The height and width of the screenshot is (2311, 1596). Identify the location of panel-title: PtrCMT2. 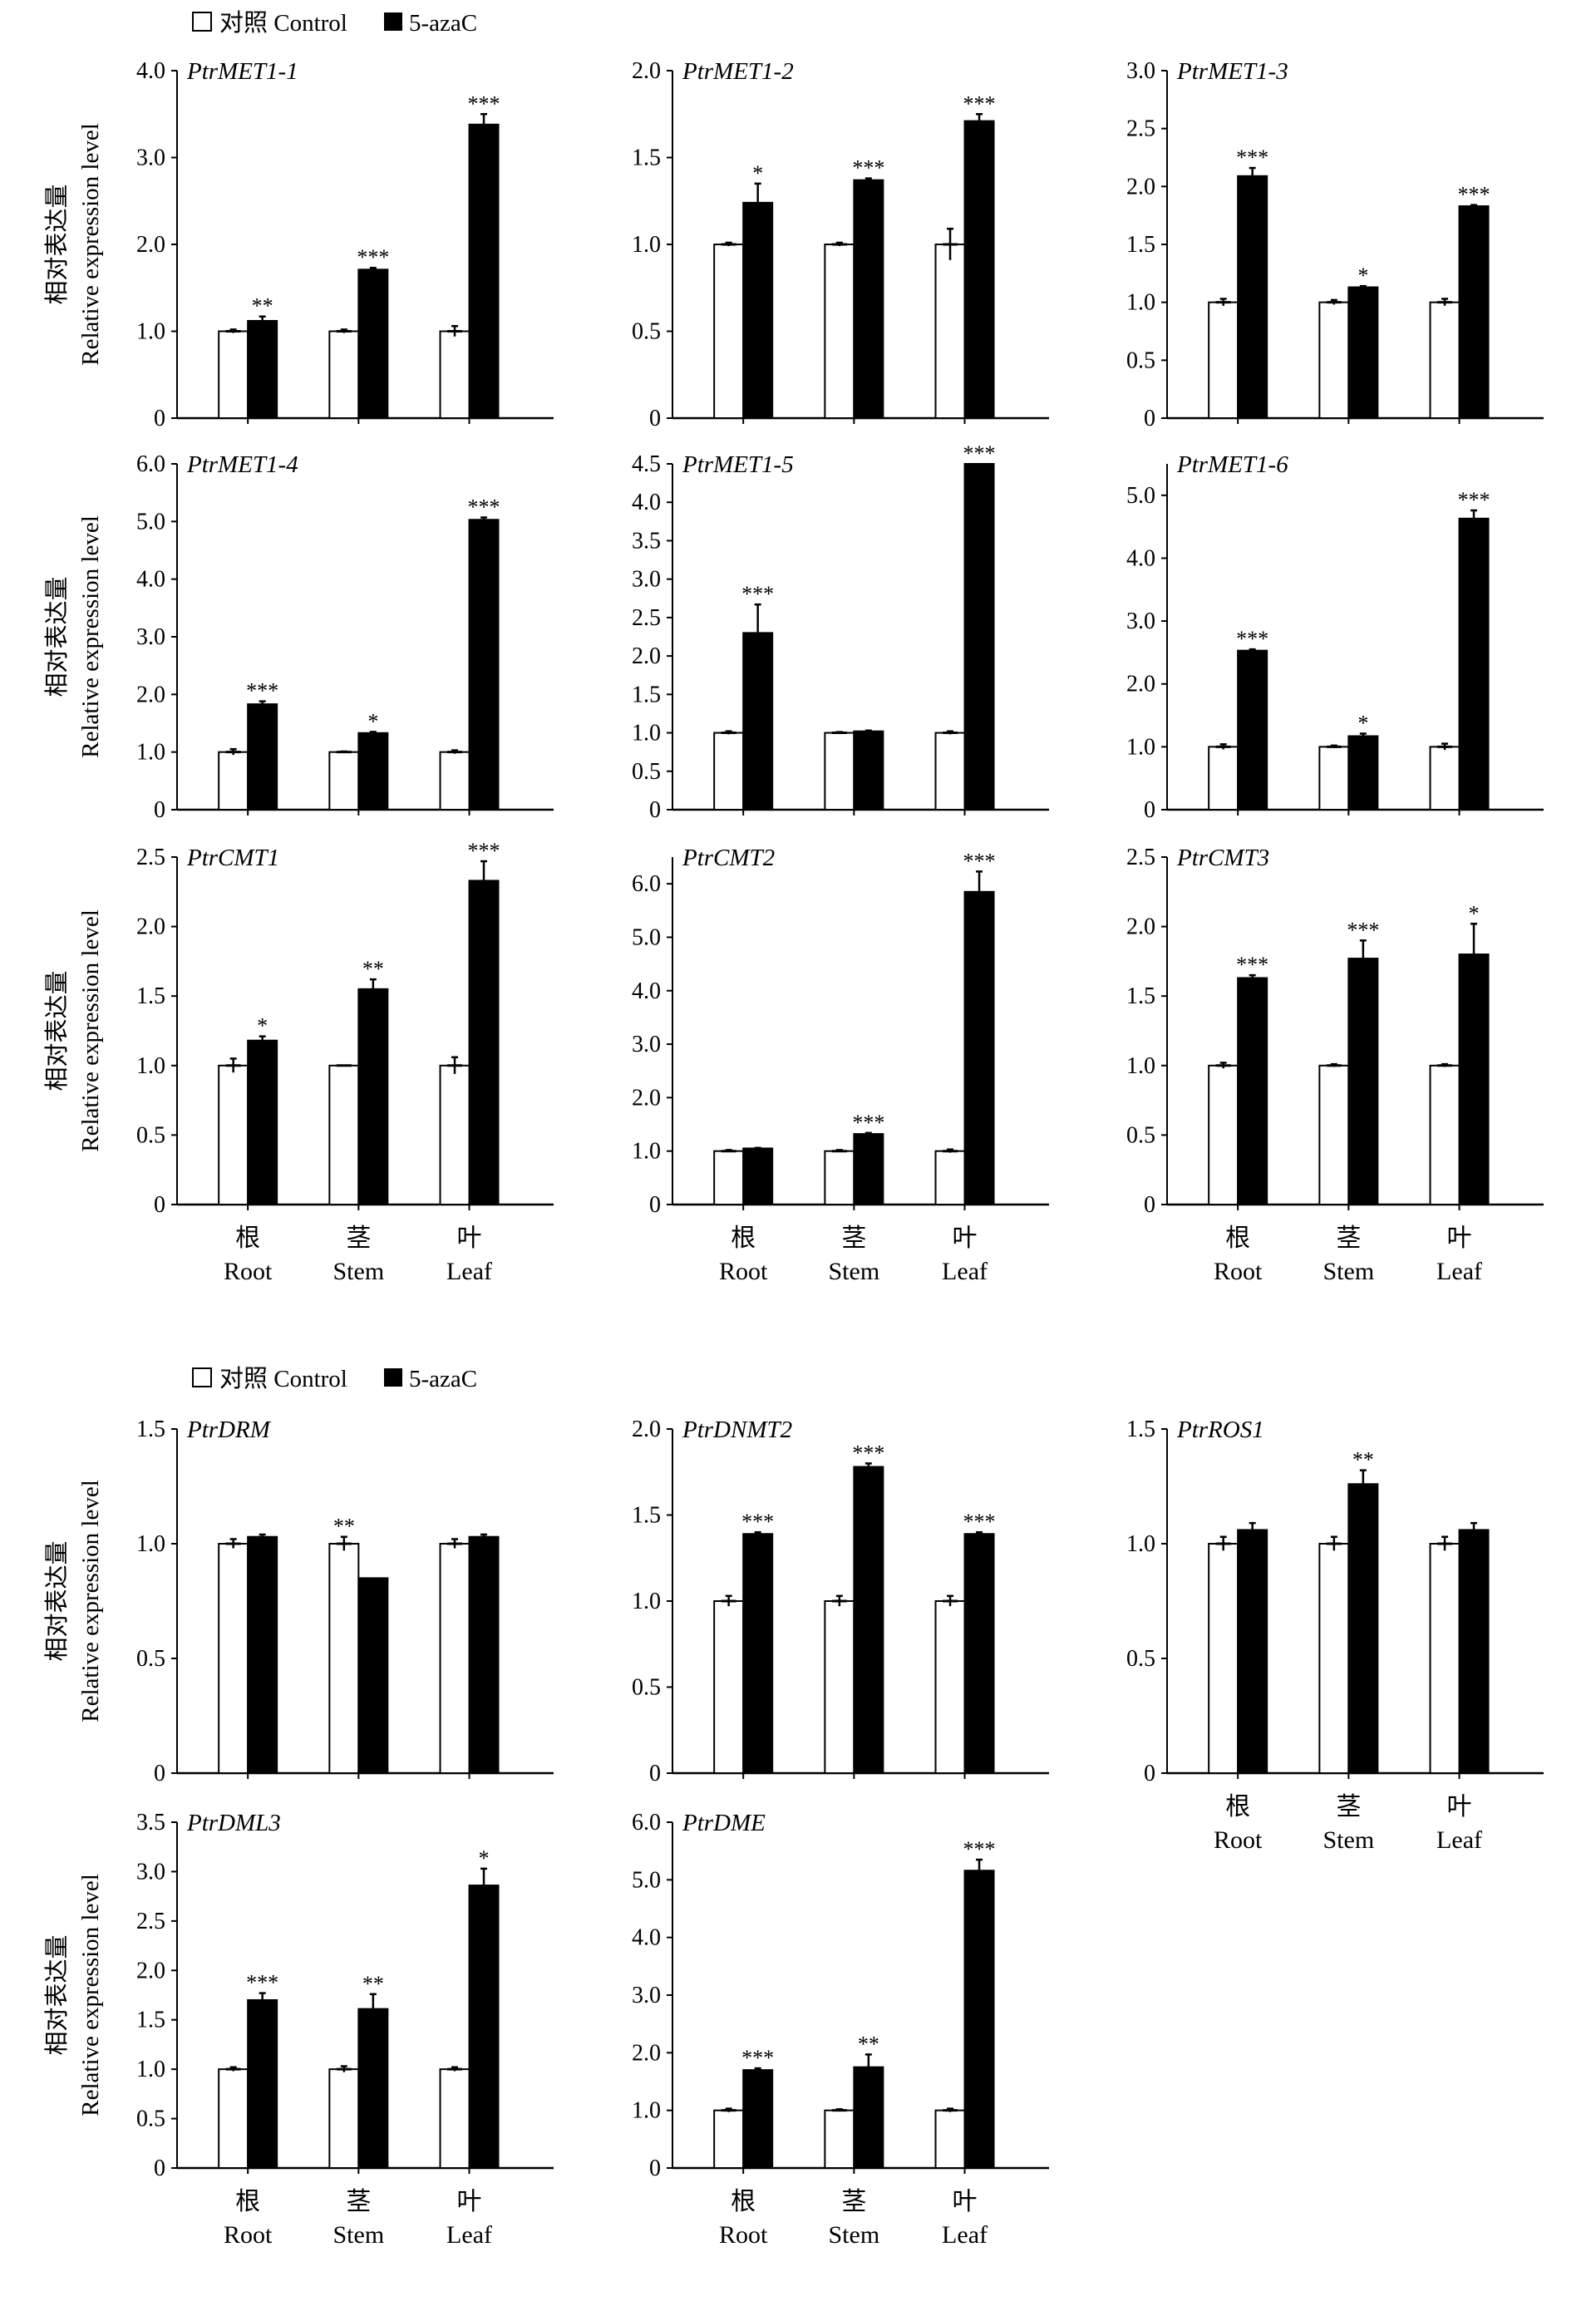
(728, 858).